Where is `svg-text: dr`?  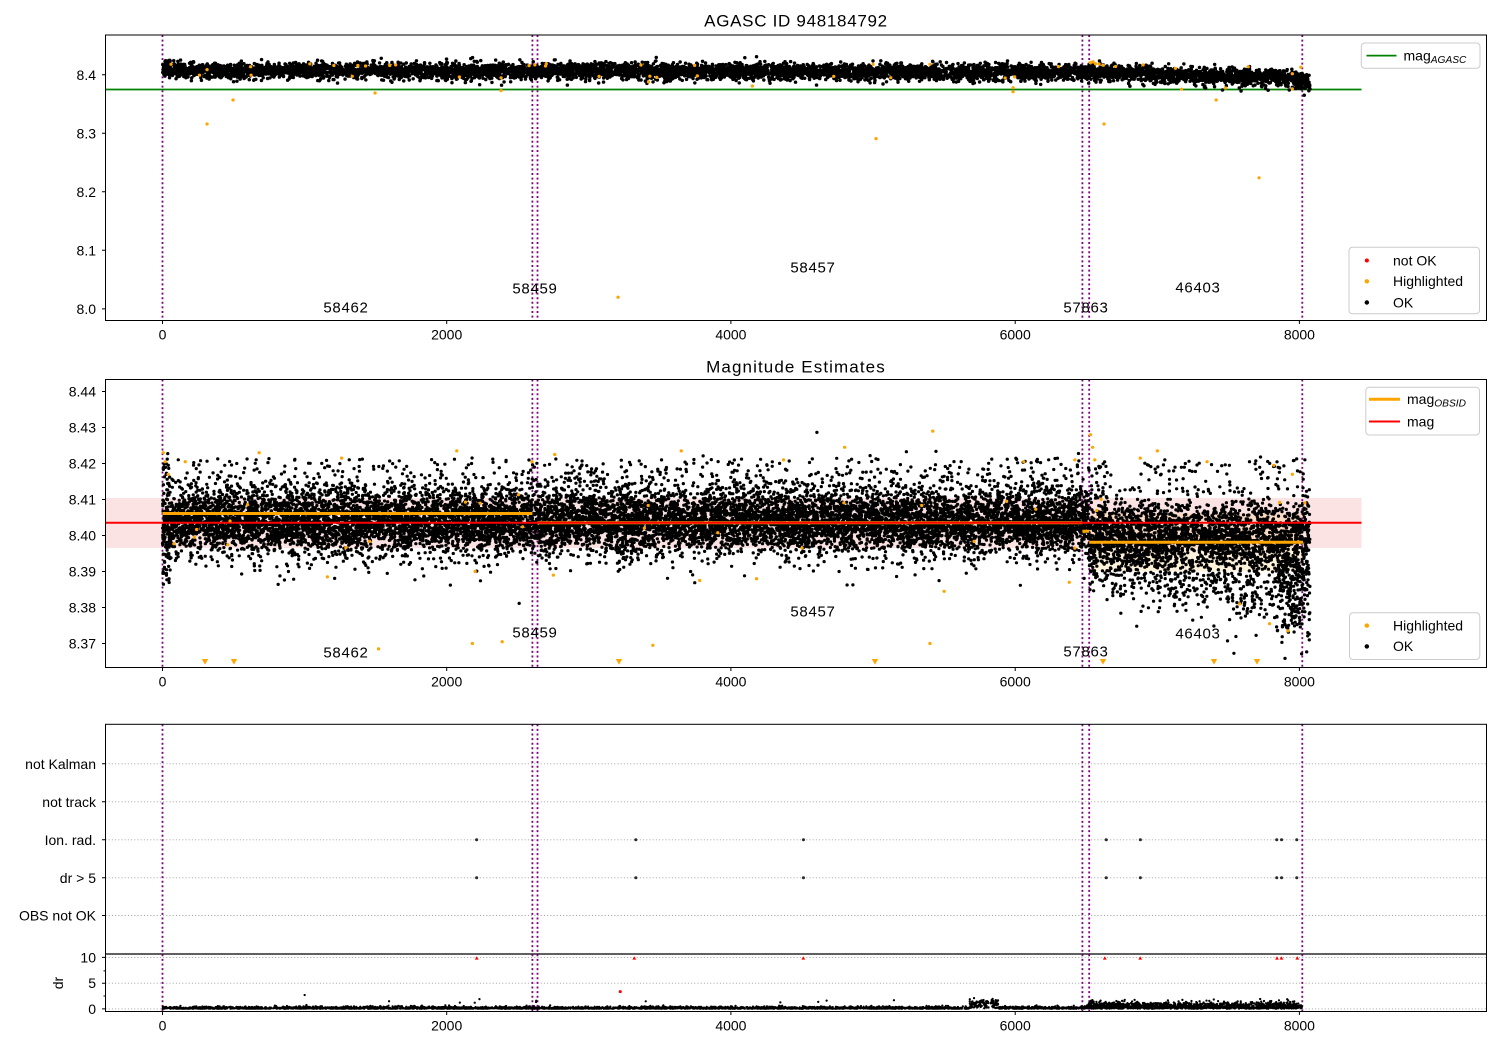 svg-text: dr is located at coordinates (58, 982).